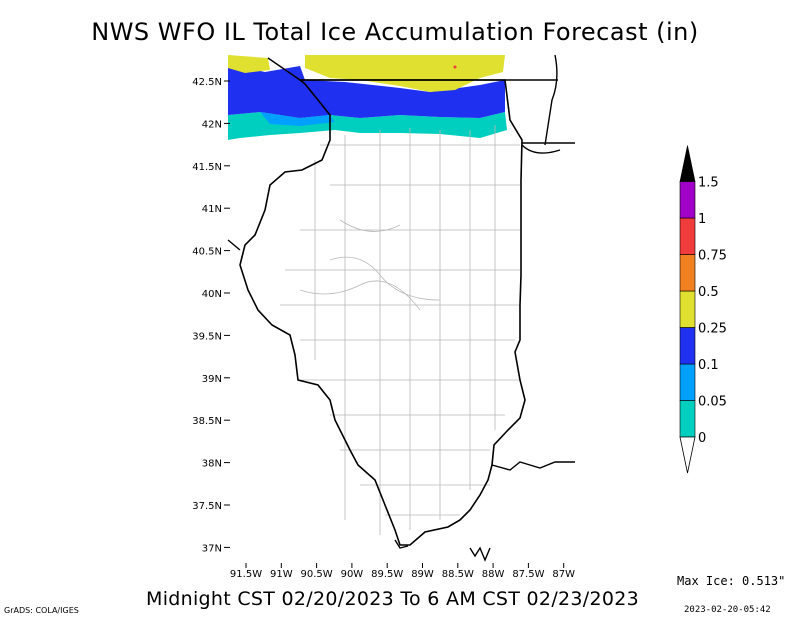 The image size is (800, 618). Describe the element at coordinates (702, 219) in the screenshot. I see `legend-label: 1` at that location.